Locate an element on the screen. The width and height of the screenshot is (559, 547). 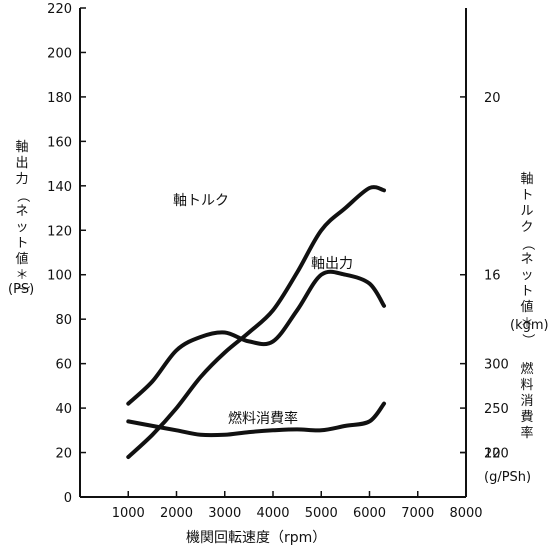
x-tick-label: 2000 is located at coordinates (176, 513).